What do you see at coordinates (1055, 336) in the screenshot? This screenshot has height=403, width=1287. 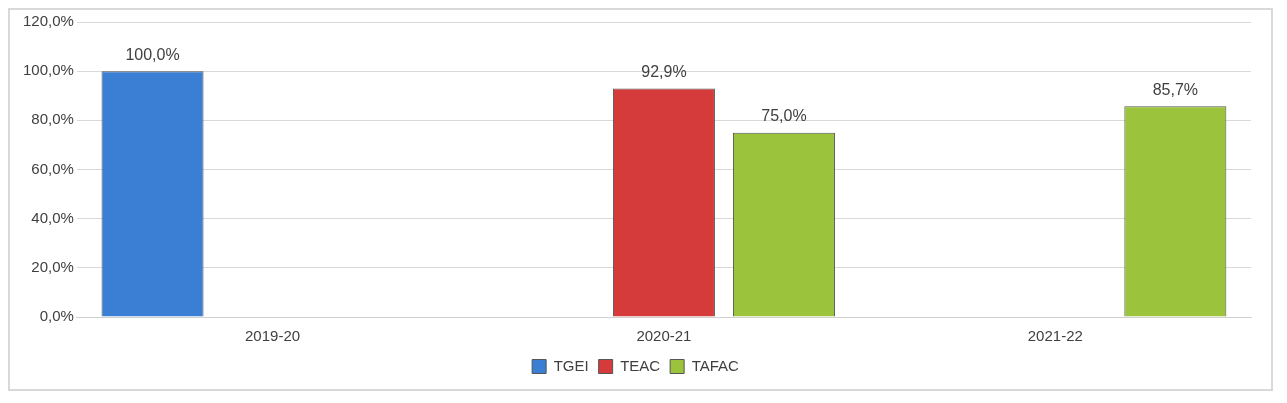 I see `x-tick-label: 2021-22` at bounding box center [1055, 336].